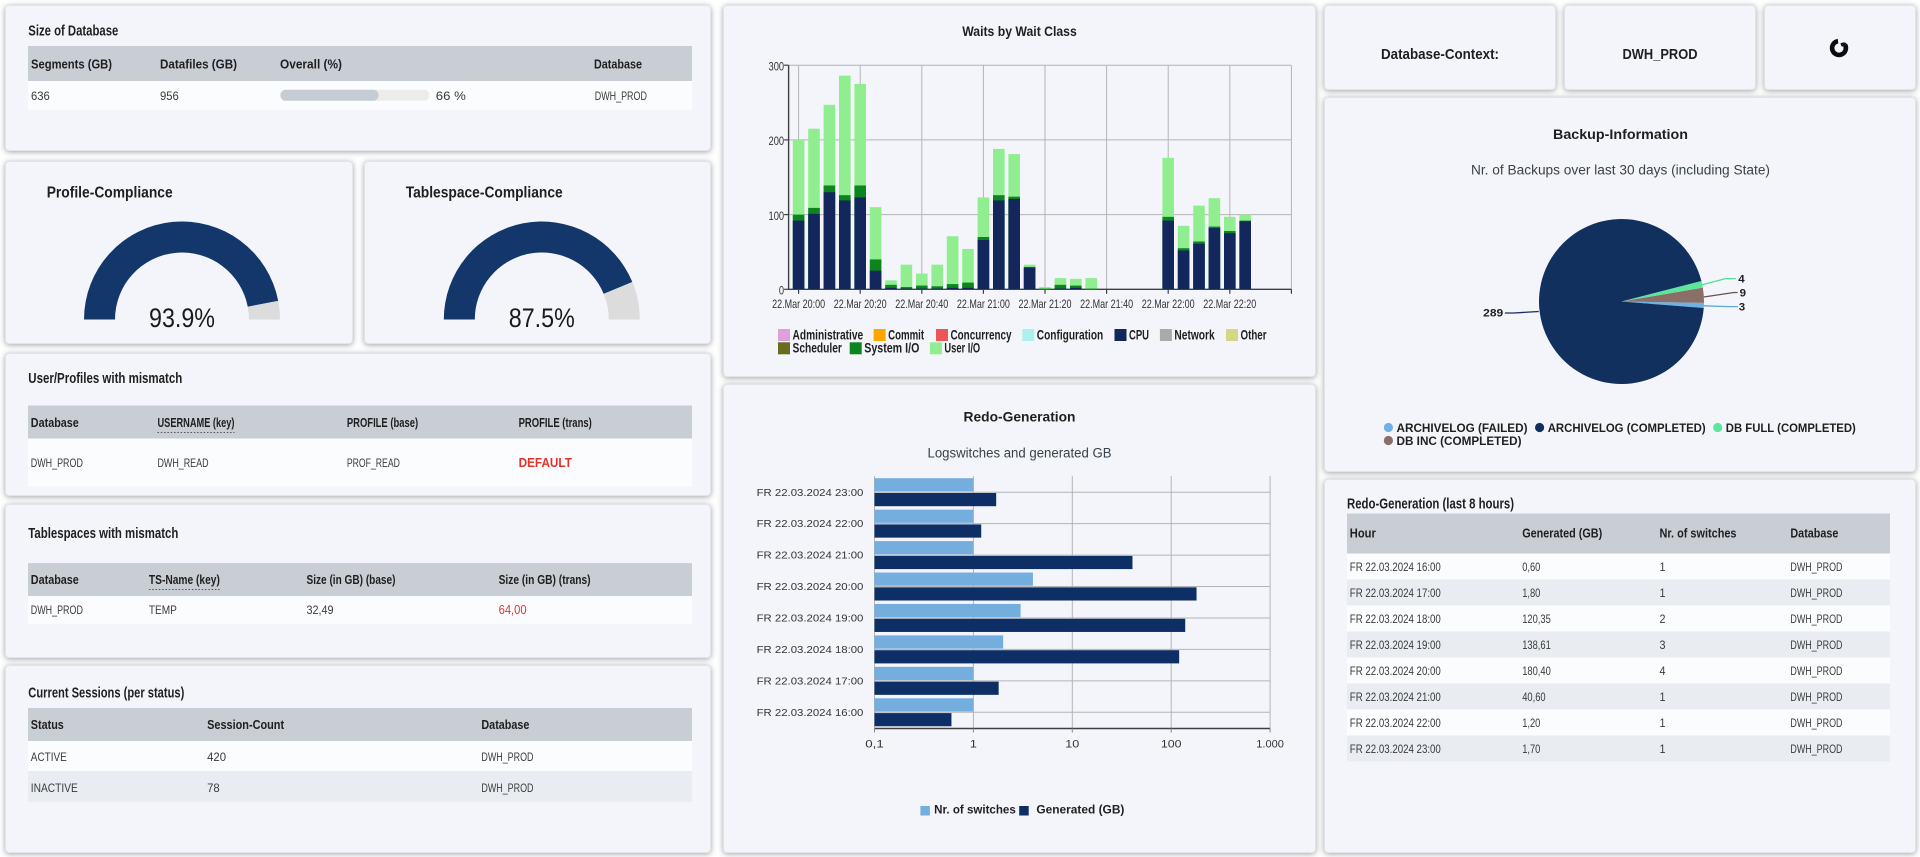 Image resolution: width=1920 pixels, height=857 pixels. Describe the element at coordinates (1531, 593) in the screenshot. I see `svg-text: 1,80` at that location.